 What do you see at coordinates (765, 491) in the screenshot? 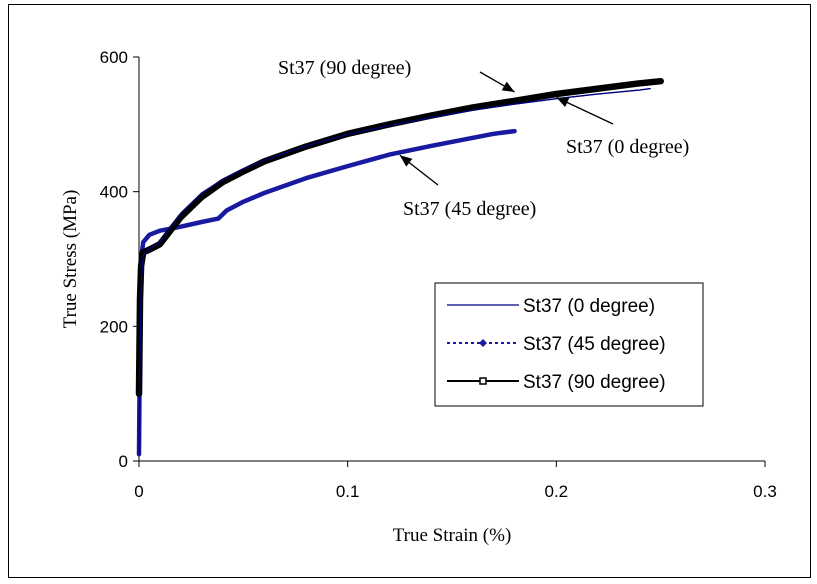
I see `x-tick-label: 0.3` at bounding box center [765, 491].